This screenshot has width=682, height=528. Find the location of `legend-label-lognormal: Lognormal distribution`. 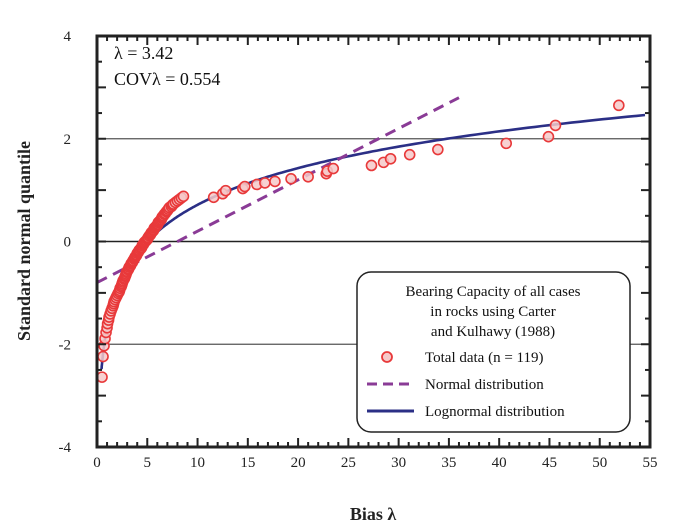

legend-label-lognormal: Lognormal distribution is located at coordinates (495, 412).